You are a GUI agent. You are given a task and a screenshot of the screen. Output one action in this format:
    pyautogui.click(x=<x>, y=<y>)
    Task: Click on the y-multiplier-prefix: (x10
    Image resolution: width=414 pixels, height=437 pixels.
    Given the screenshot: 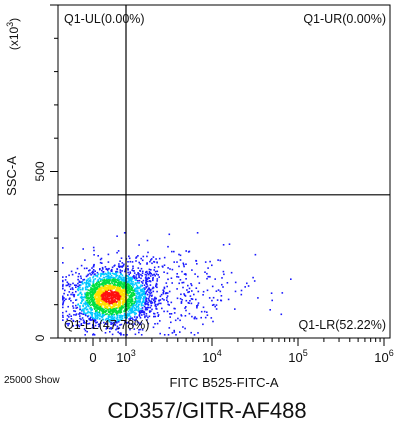 What is the action you would take?
    pyautogui.click(x=14, y=39)
    